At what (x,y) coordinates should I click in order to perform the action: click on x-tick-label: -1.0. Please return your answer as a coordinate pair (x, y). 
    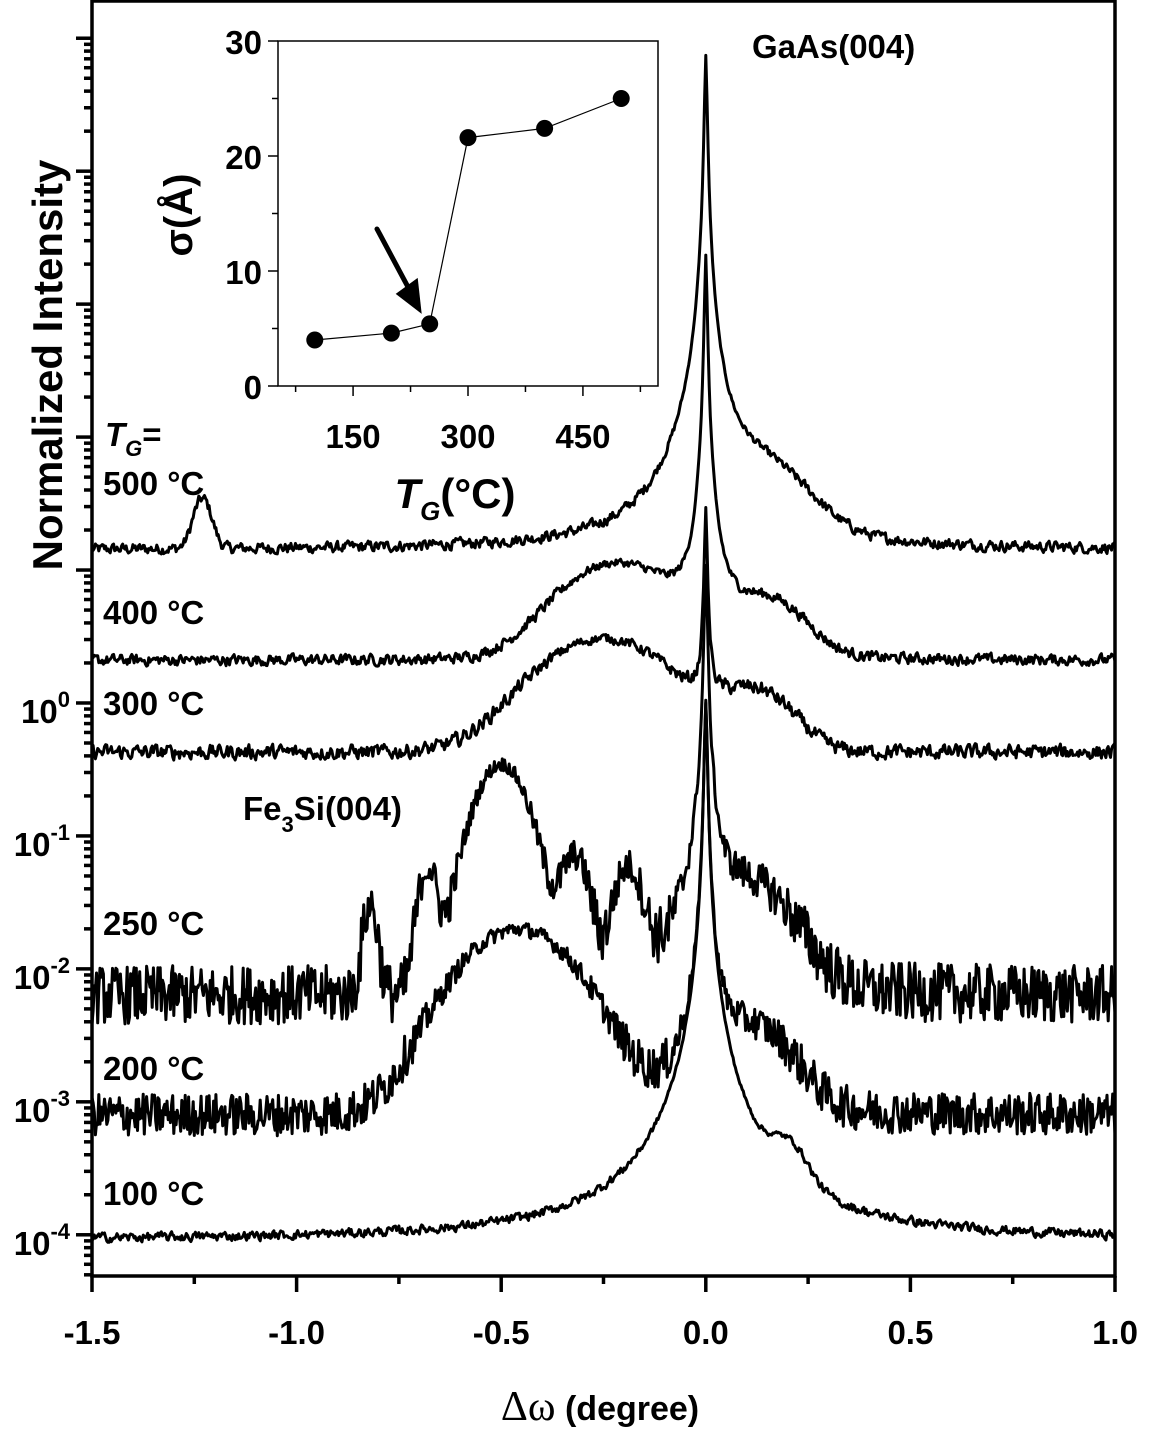
    Looking at the image, I should click on (296, 1332).